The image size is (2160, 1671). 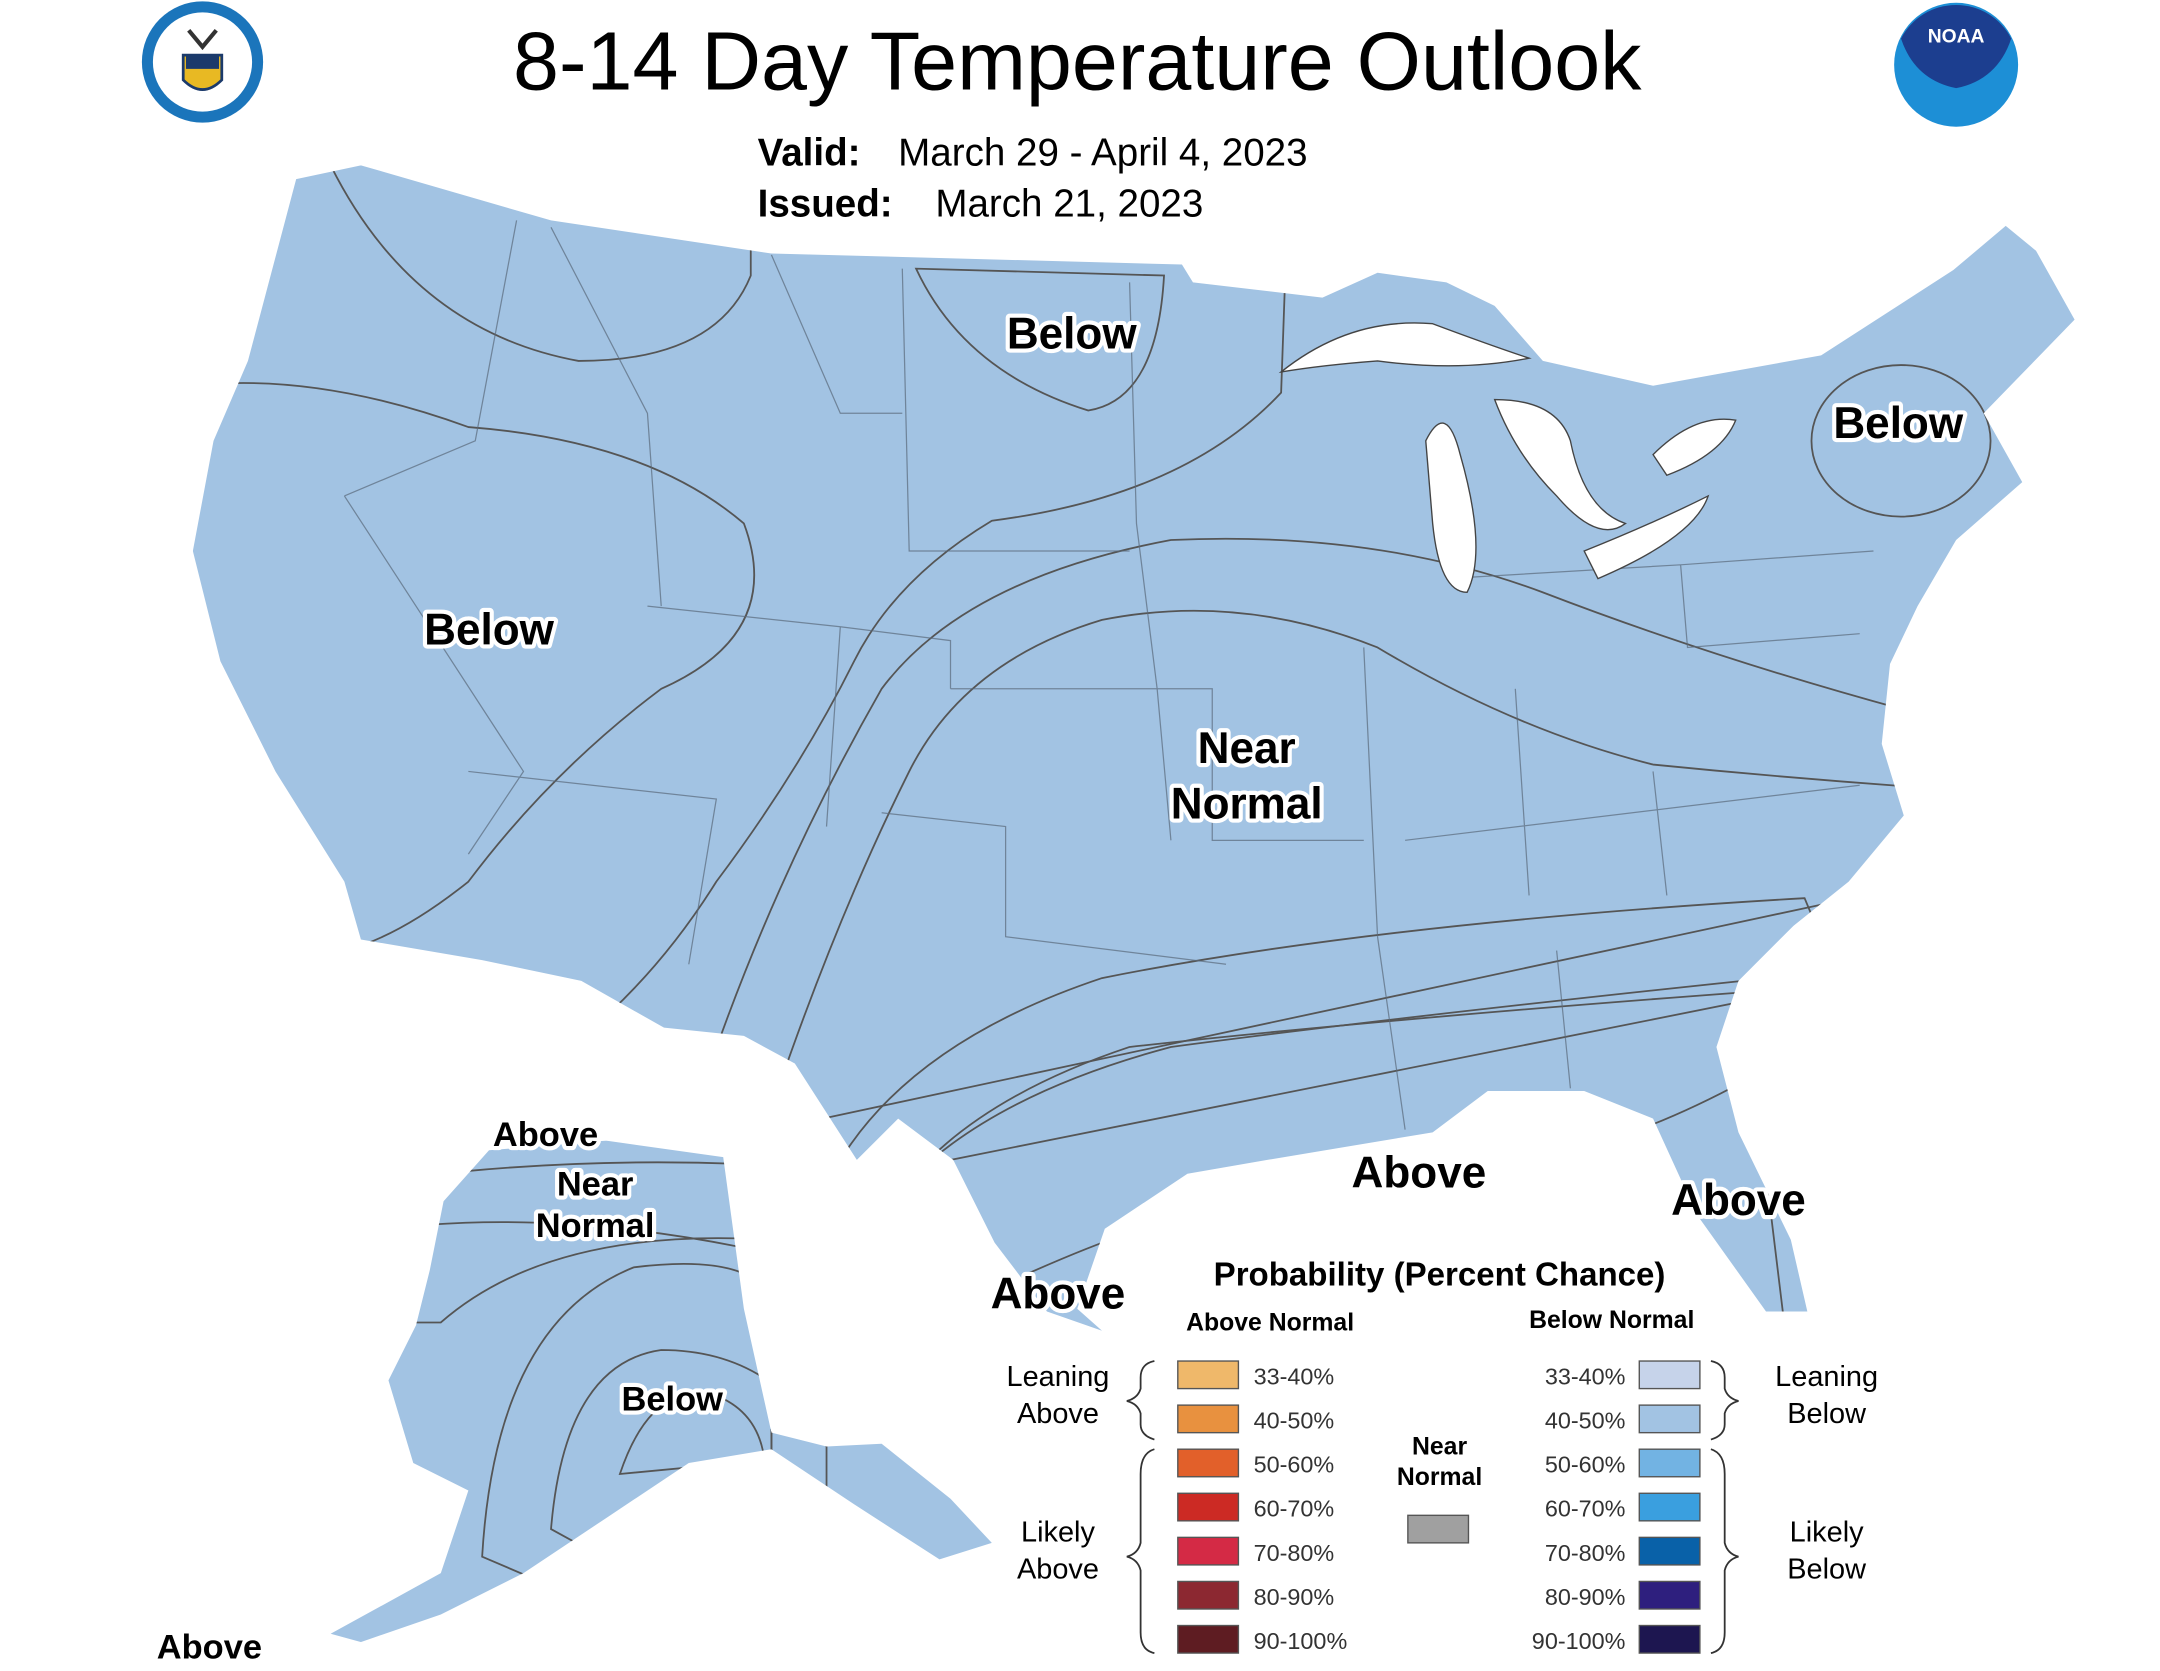 What do you see at coordinates (1956, 37) in the screenshot?
I see `noaa-logo-text: NOAA` at bounding box center [1956, 37].